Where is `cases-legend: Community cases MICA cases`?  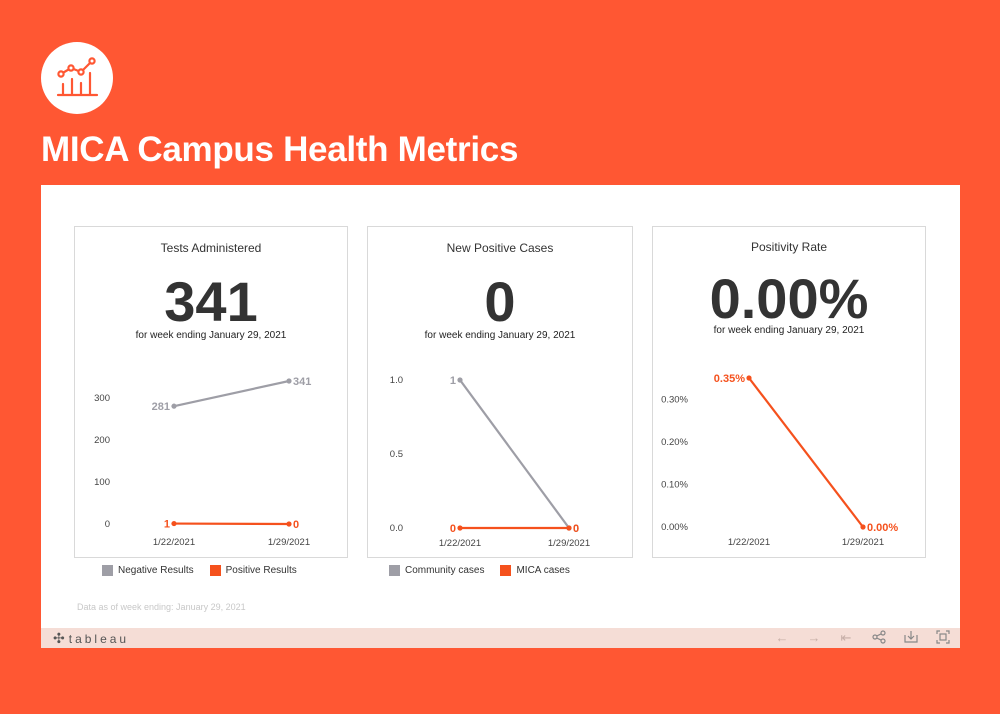 cases-legend: Community cases MICA cases is located at coordinates (487, 570).